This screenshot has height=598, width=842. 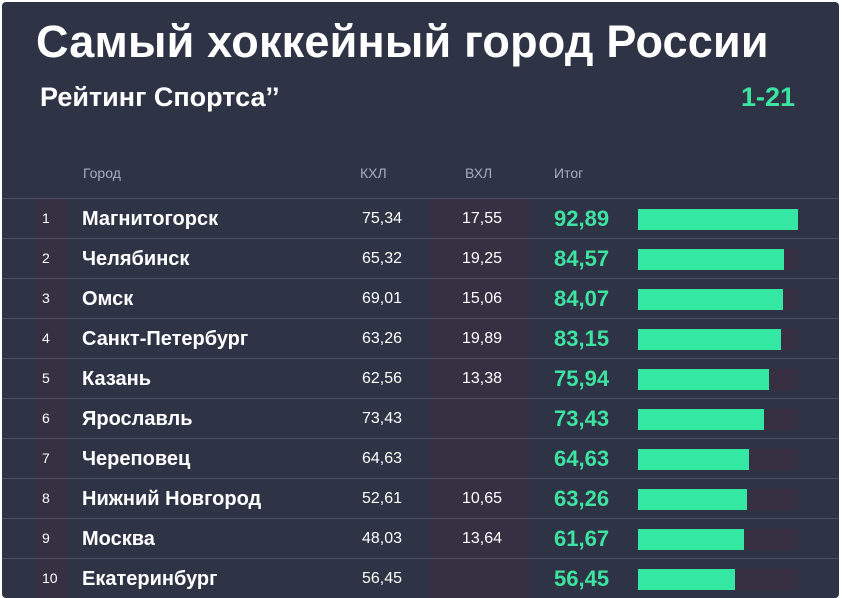 I want to click on khl-value: 52,61, so click(x=381, y=498).